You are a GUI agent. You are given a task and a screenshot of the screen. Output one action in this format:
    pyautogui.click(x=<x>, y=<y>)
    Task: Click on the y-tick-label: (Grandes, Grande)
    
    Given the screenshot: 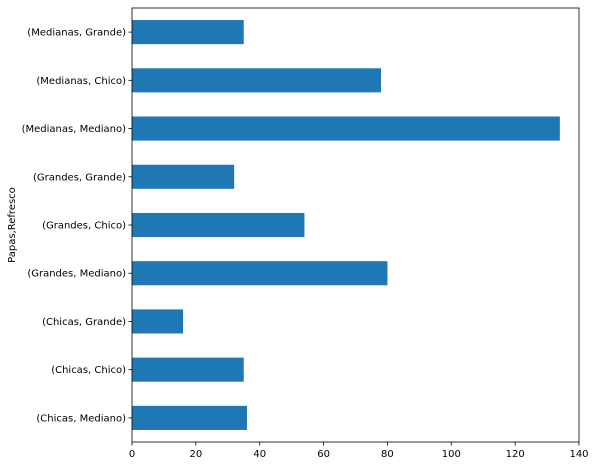 What is the action you would take?
    pyautogui.click(x=79, y=177)
    